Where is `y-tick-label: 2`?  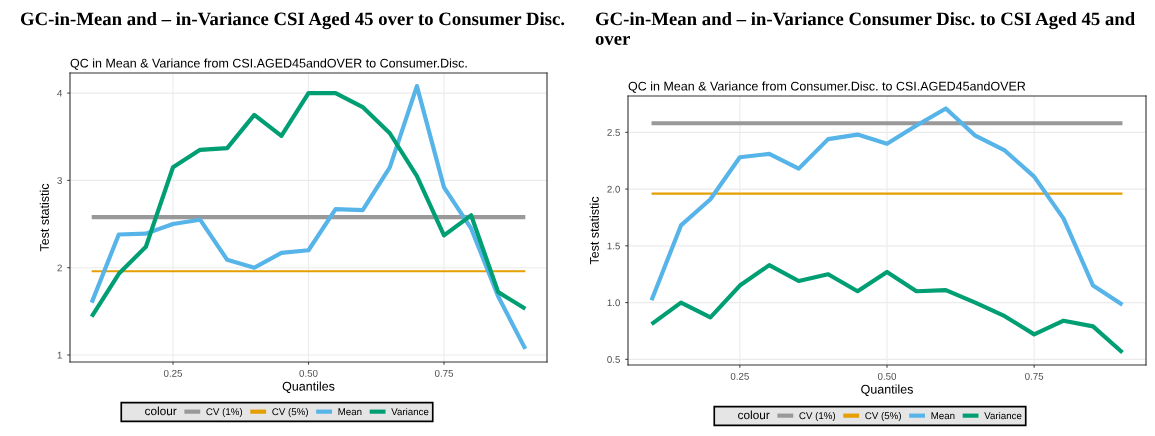 y-tick-label: 2 is located at coordinates (59, 268).